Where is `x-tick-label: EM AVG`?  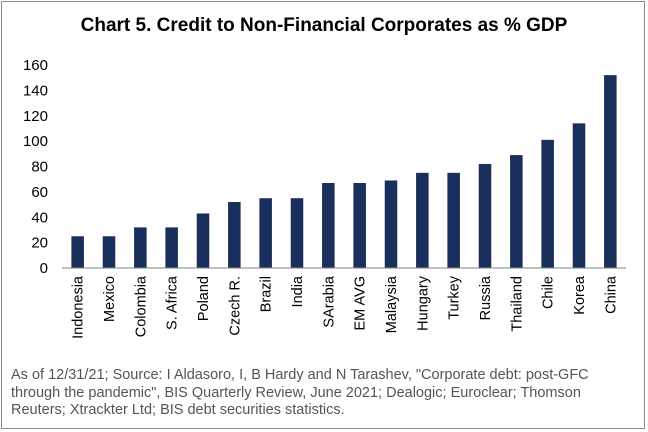
x-tick-label: EM AVG is located at coordinates (361, 303).